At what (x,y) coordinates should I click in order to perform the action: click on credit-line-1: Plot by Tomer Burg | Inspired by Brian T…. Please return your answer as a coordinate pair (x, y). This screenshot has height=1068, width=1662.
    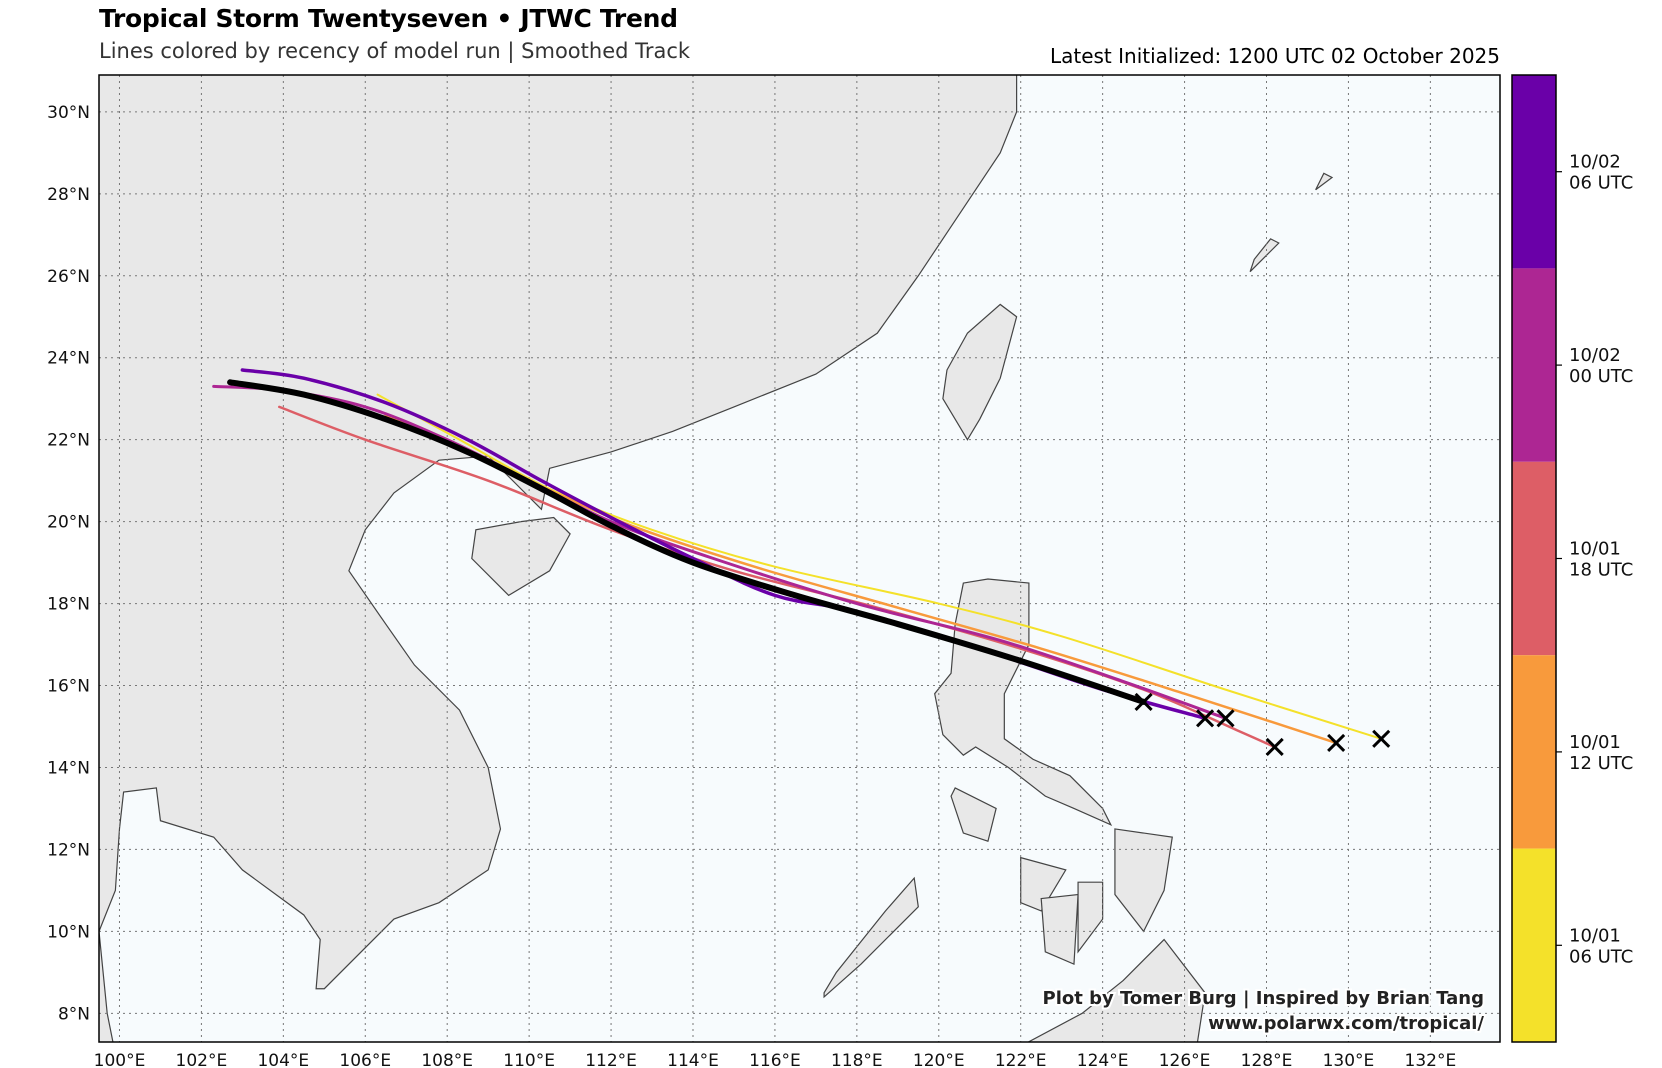
    Looking at the image, I should click on (1263, 998).